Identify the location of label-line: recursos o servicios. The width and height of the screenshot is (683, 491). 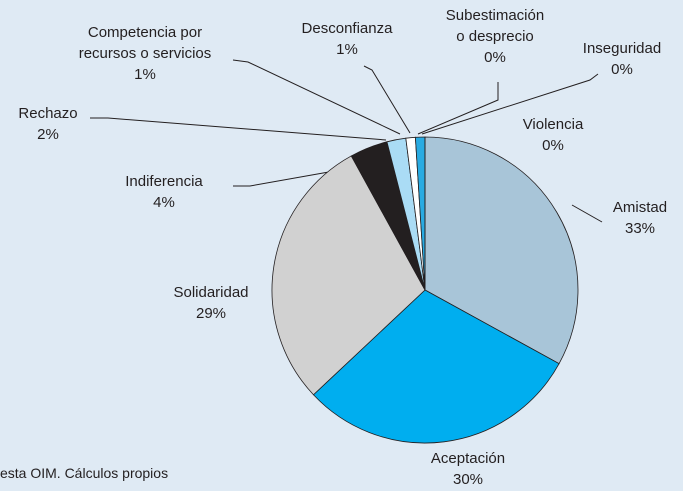
(145, 53).